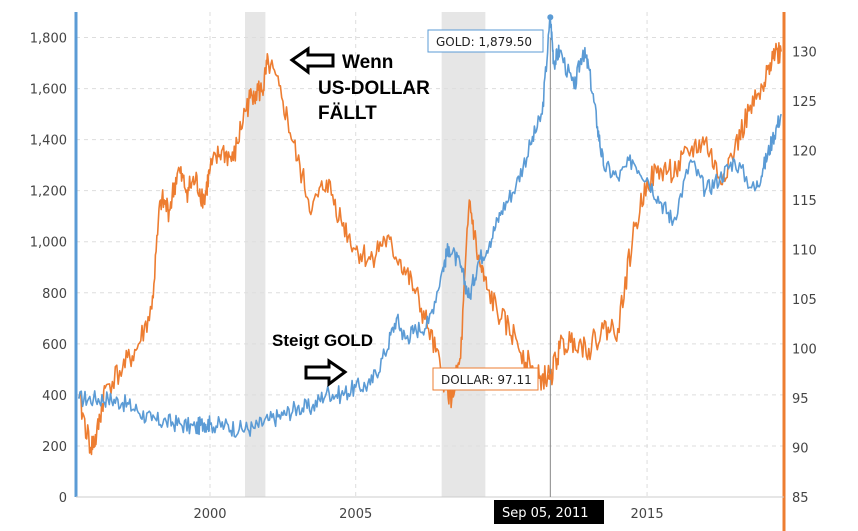  I want to click on right-tick-label: 85, so click(800, 498).